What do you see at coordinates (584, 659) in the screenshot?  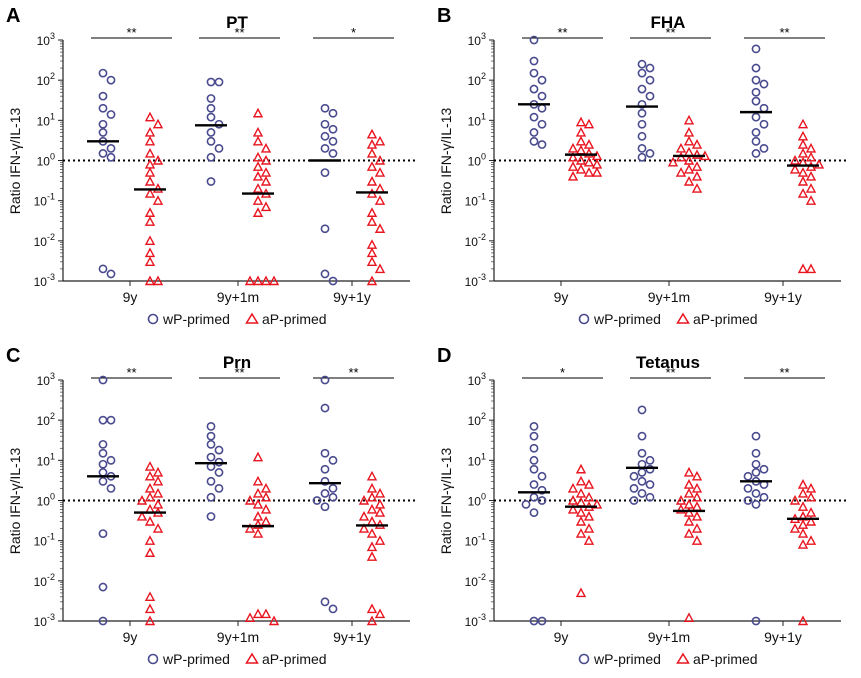 I see `legend-wp-marker` at bounding box center [584, 659].